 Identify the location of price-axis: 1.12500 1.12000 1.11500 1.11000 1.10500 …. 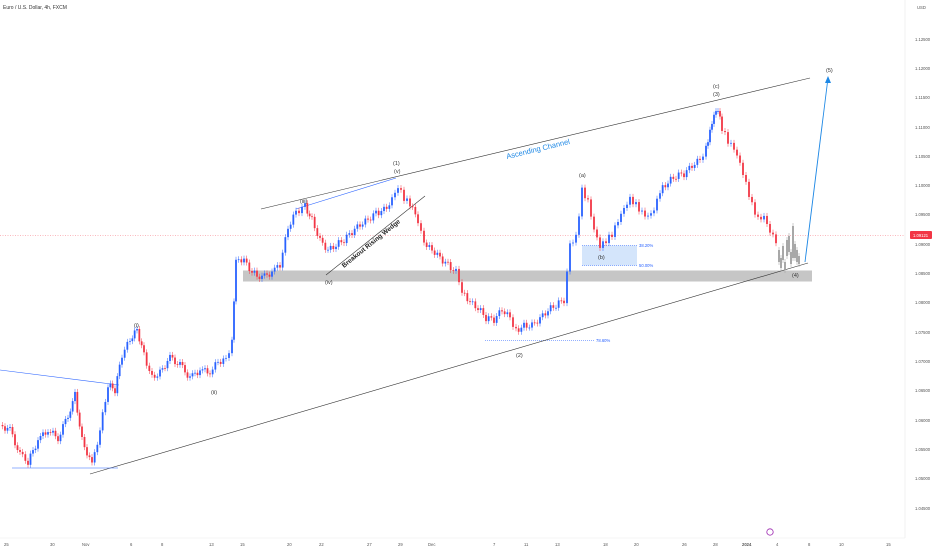
(923, 274).